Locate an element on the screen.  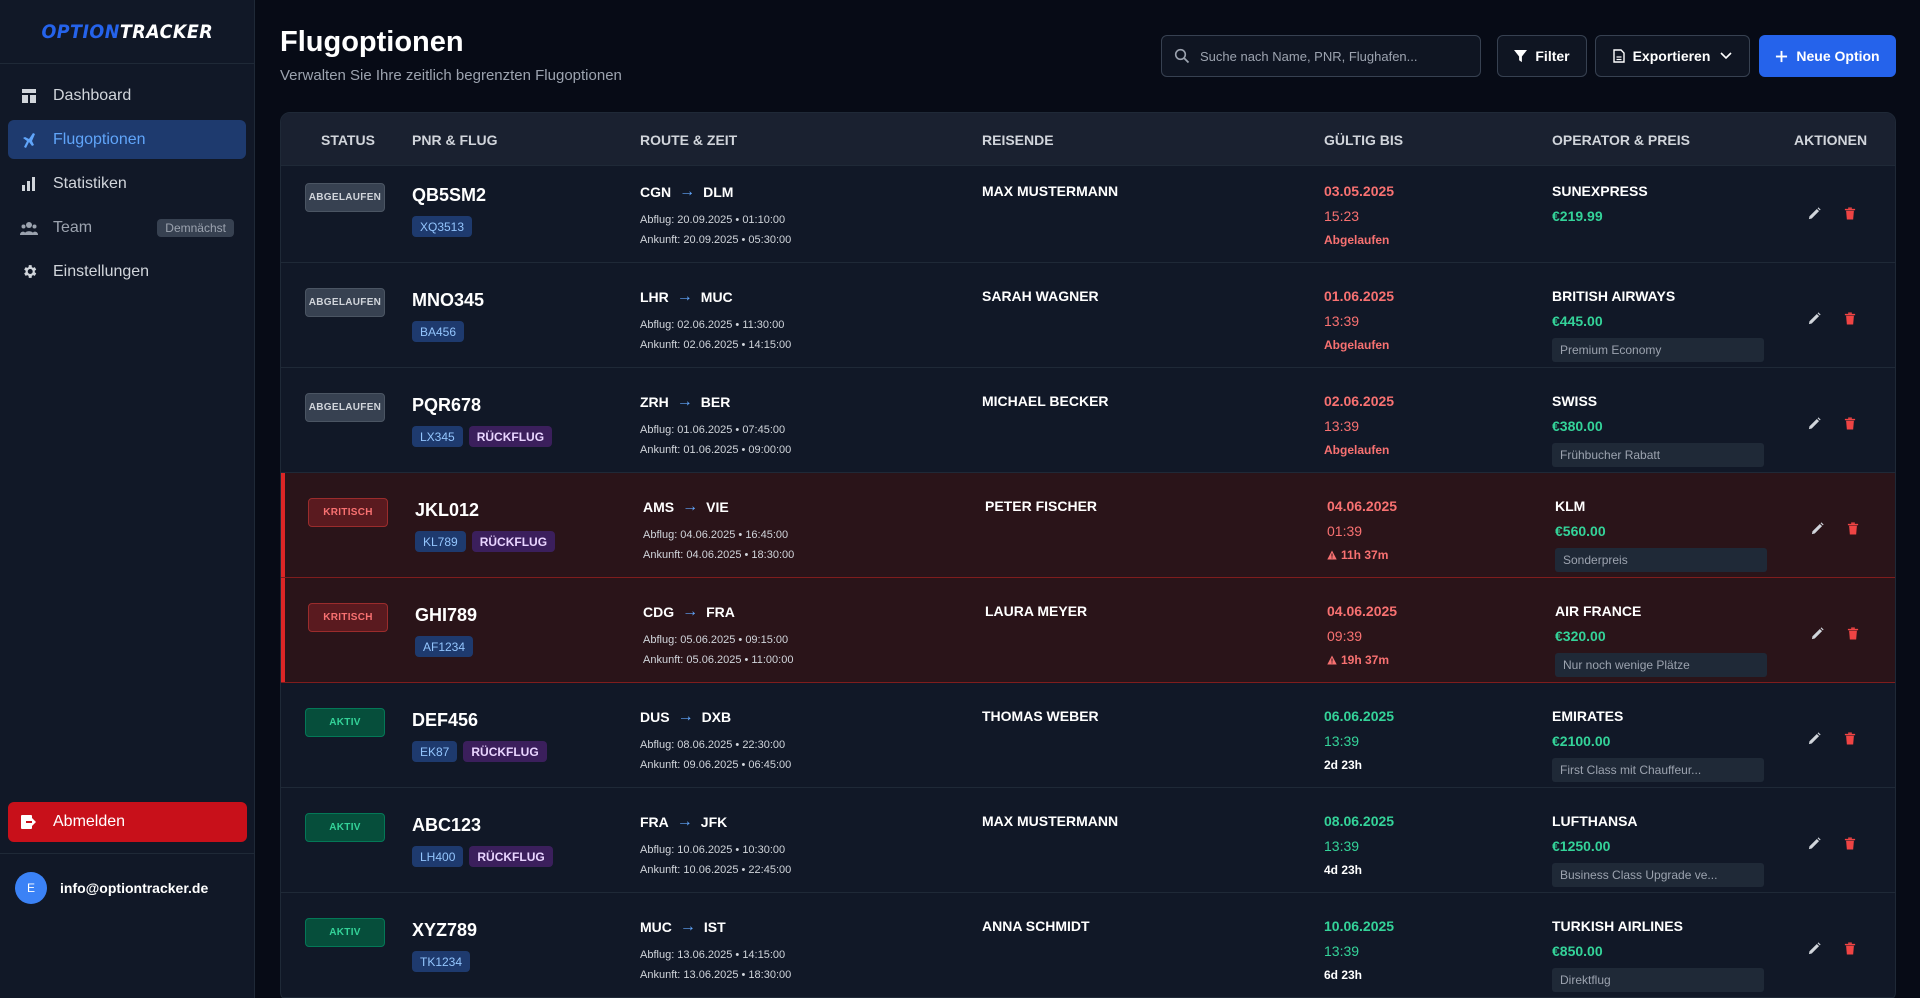
pnr-code: PQR678 is located at coordinates (447, 405).